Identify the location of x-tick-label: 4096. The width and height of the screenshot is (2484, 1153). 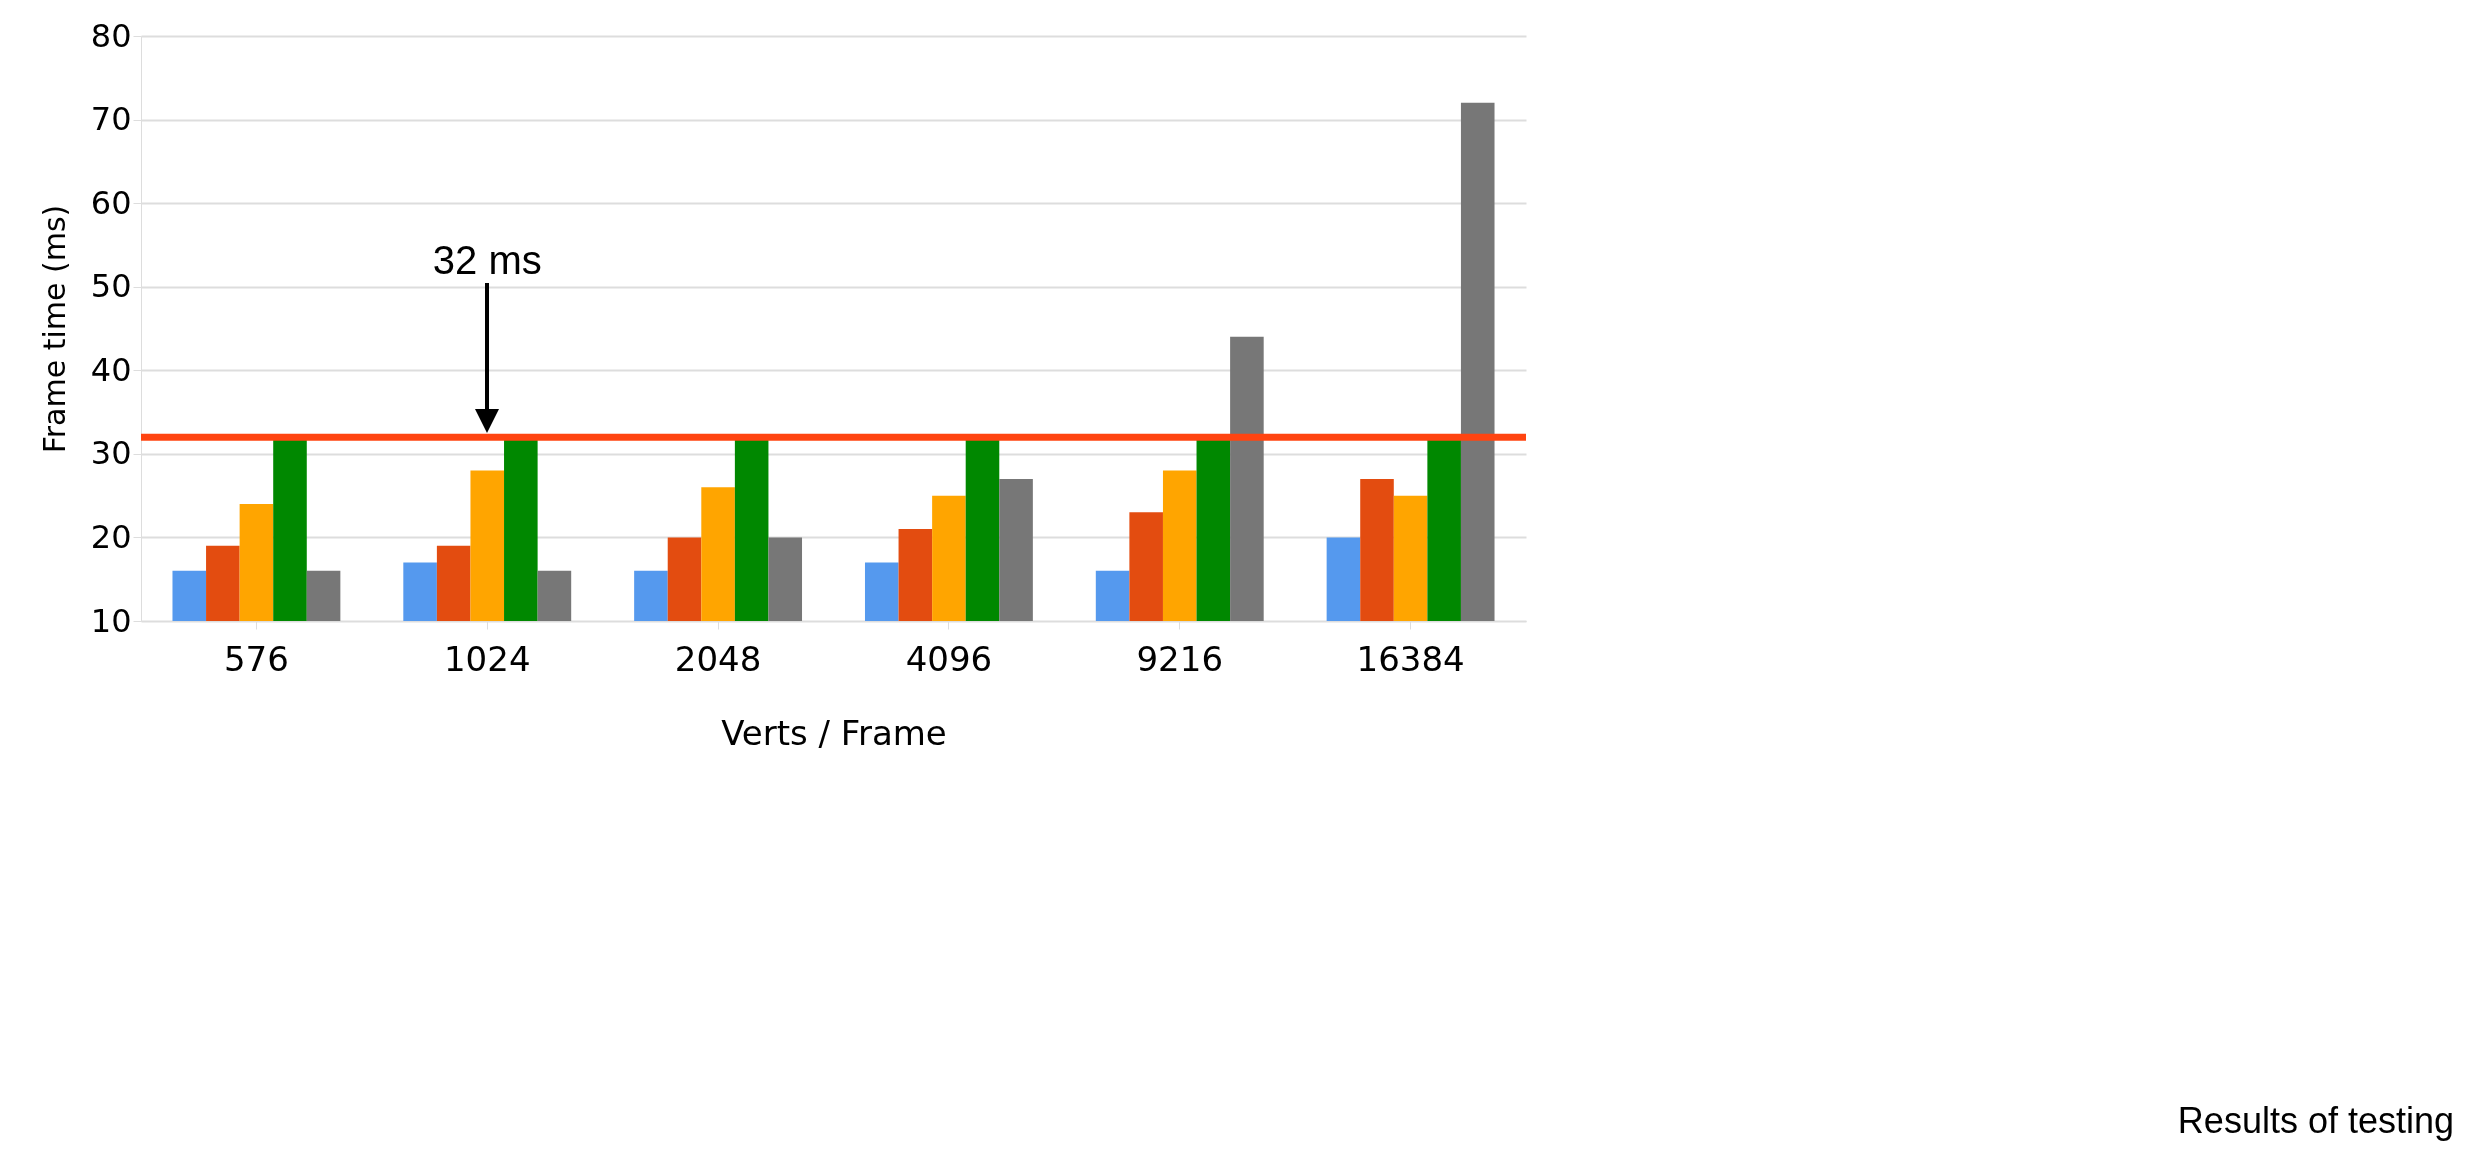
(949, 658).